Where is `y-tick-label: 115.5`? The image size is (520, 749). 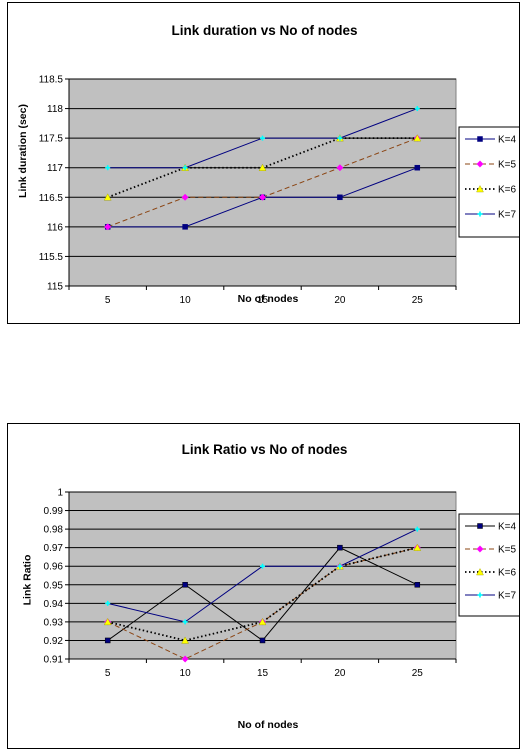
y-tick-label: 115.5 is located at coordinates (51, 257).